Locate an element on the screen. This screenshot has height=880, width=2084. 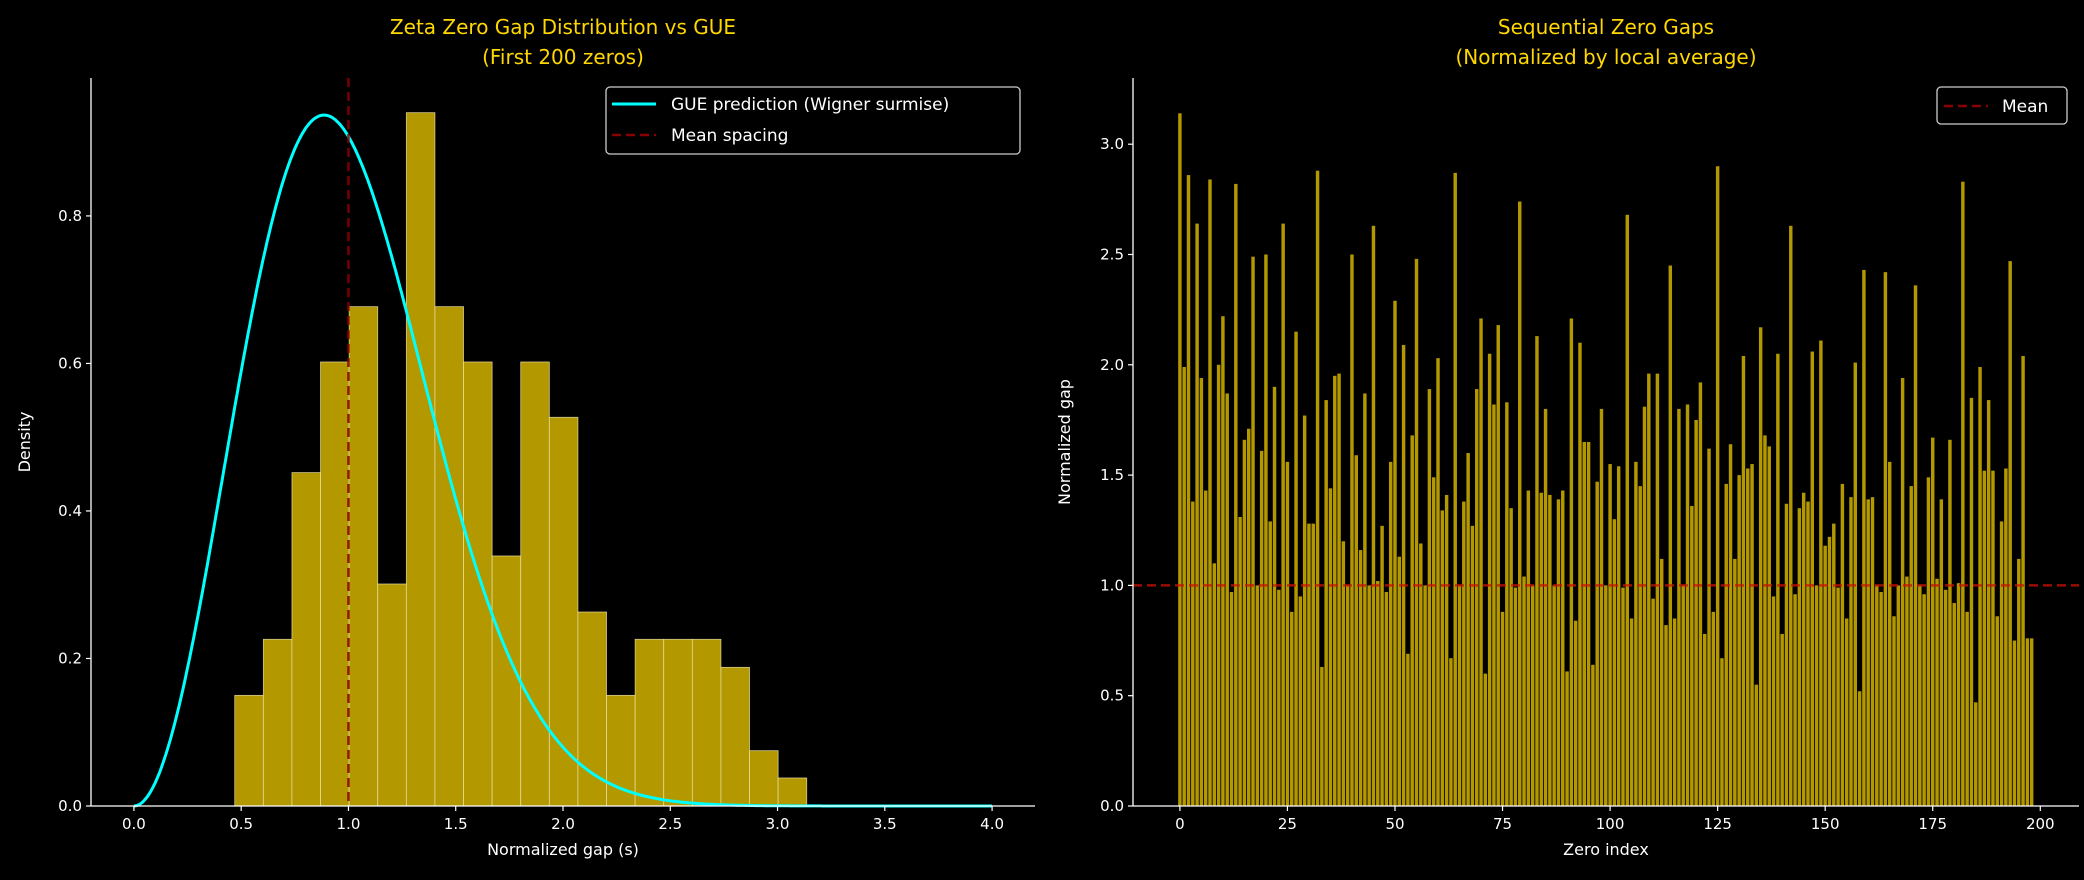
hist-y-tick-label: 0.8 is located at coordinates (70, 216).